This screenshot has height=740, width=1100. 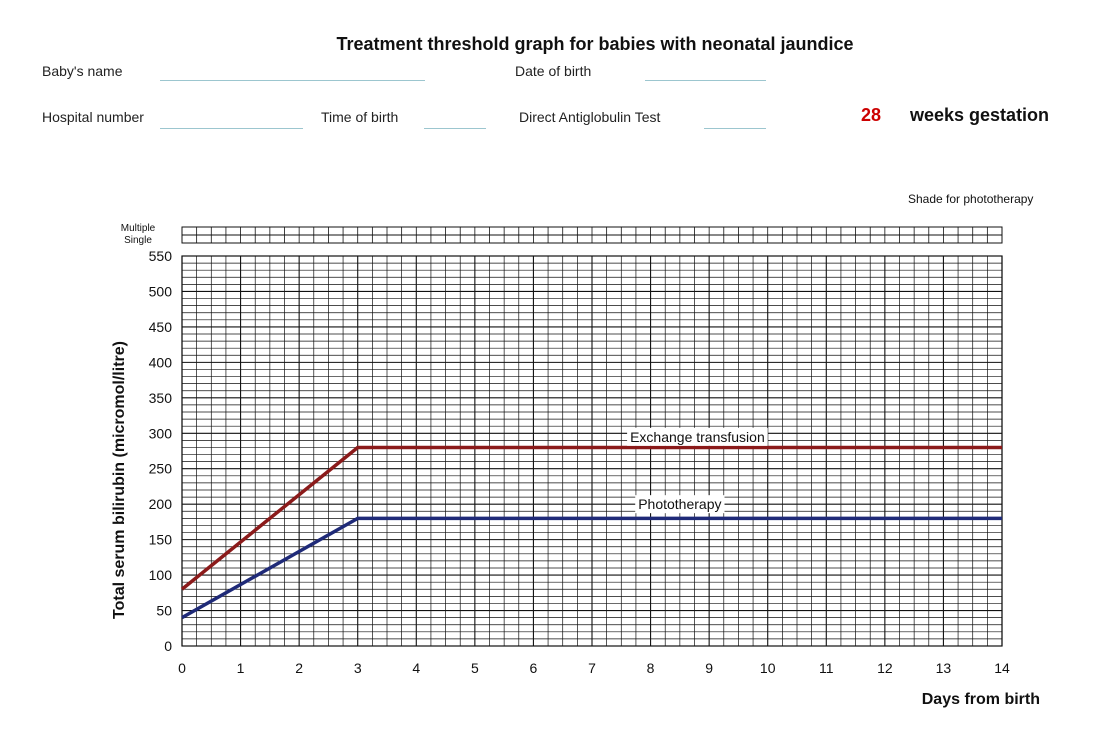 What do you see at coordinates (358, 668) in the screenshot?
I see `x-tick-label: 3` at bounding box center [358, 668].